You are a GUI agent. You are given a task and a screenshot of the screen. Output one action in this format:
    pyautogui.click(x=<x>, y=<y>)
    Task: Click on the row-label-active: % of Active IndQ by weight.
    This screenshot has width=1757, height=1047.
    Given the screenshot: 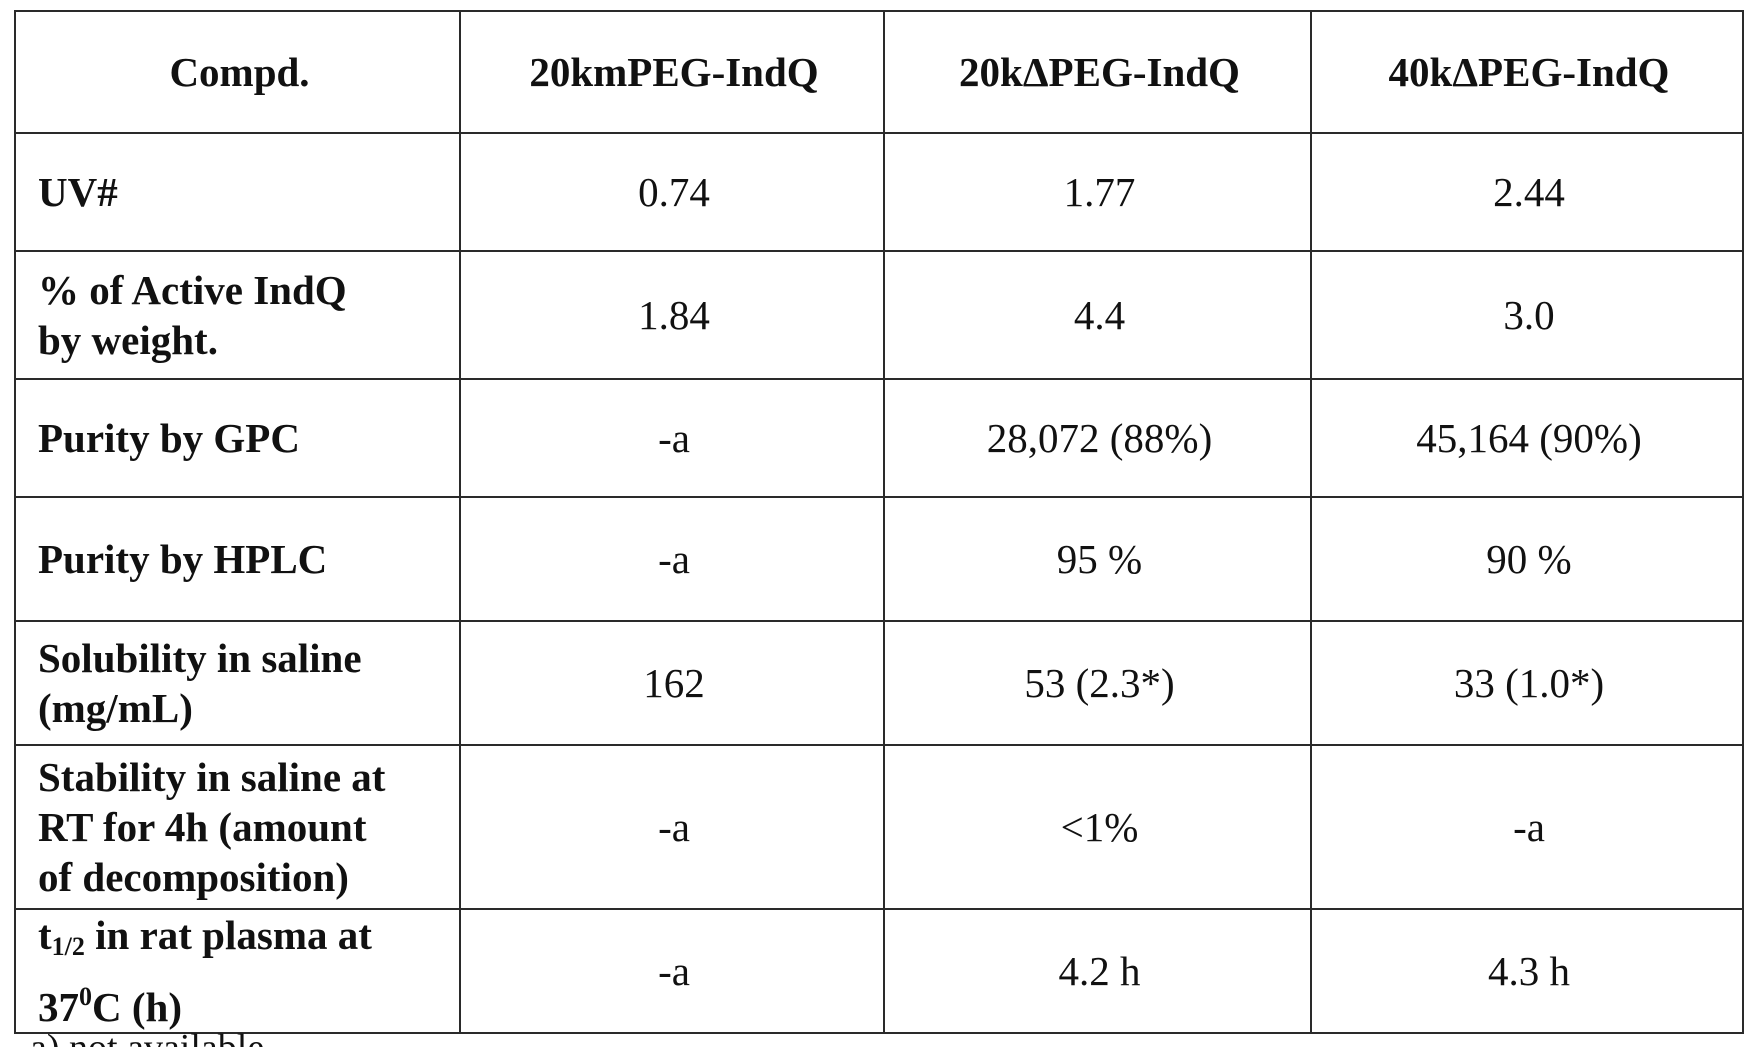 What is the action you would take?
    pyautogui.click(x=237, y=315)
    